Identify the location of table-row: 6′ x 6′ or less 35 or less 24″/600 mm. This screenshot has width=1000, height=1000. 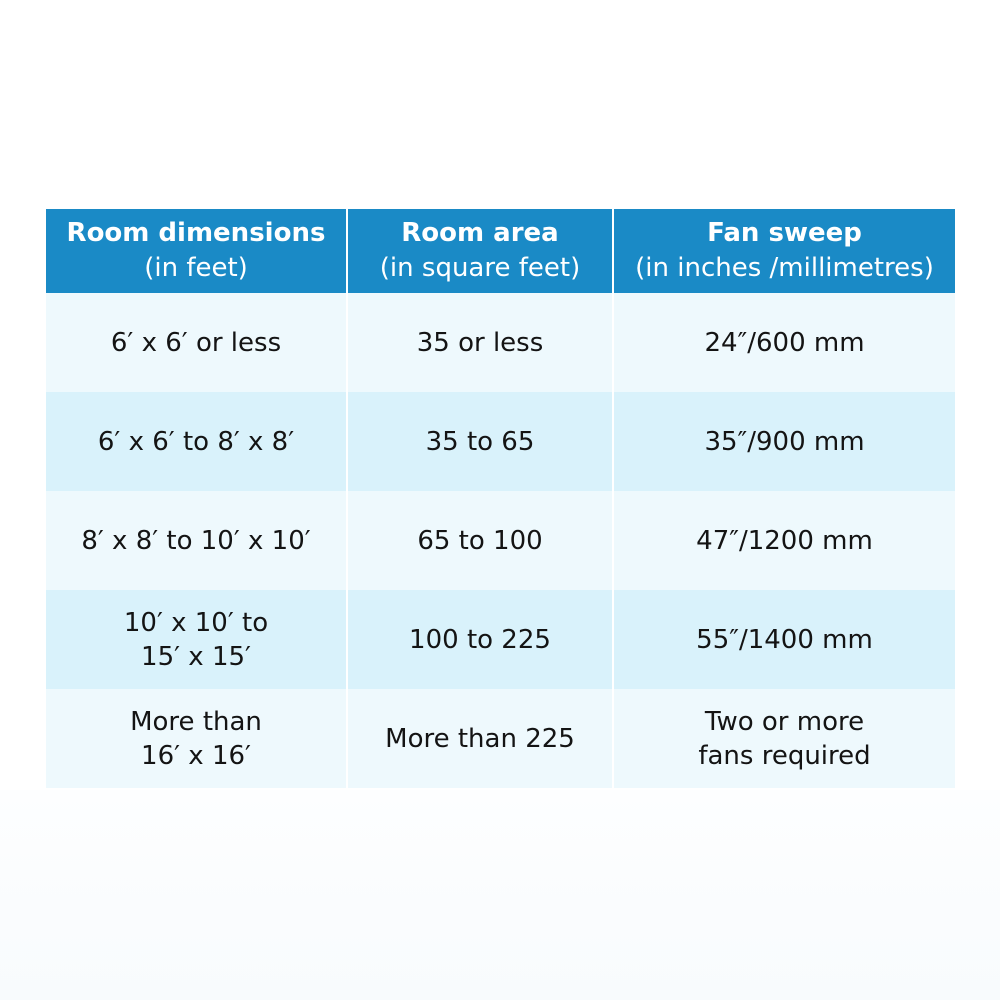
(500, 342).